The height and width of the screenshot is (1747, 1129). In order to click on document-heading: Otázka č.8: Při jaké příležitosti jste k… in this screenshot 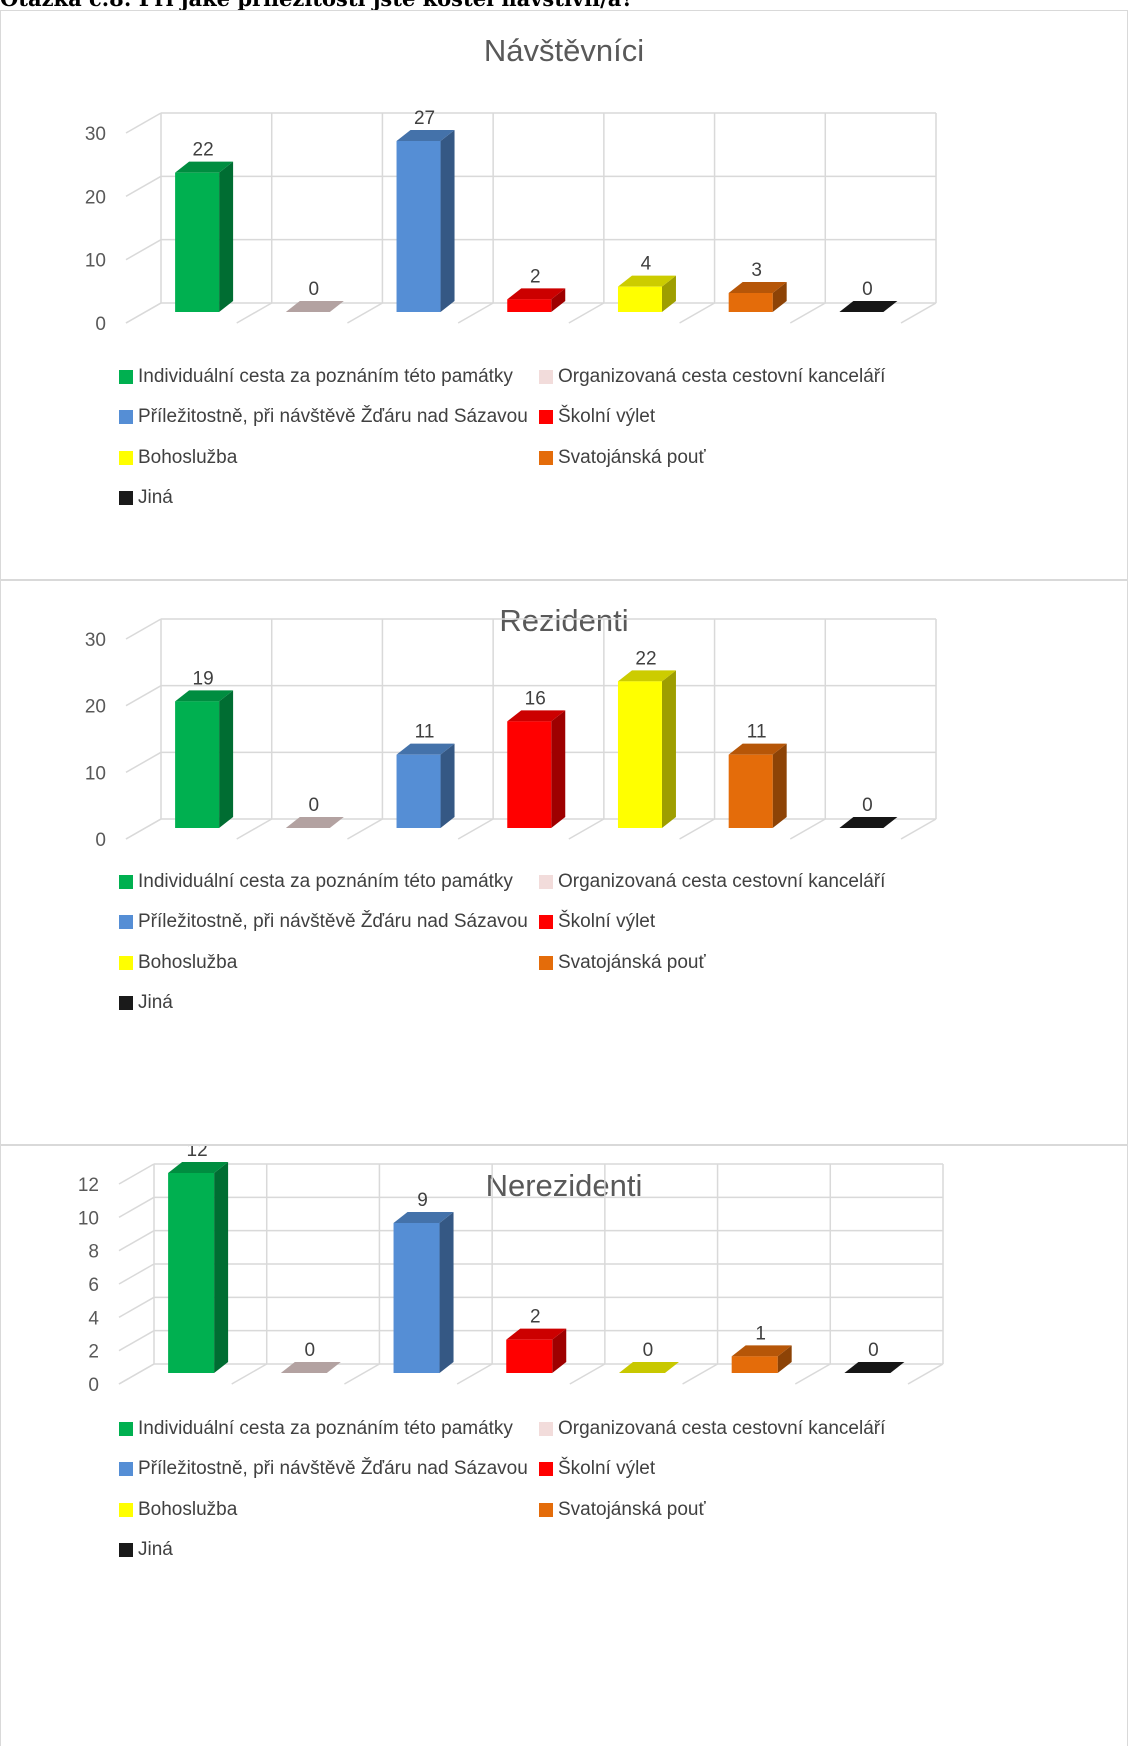, I will do `click(564, 7)`.